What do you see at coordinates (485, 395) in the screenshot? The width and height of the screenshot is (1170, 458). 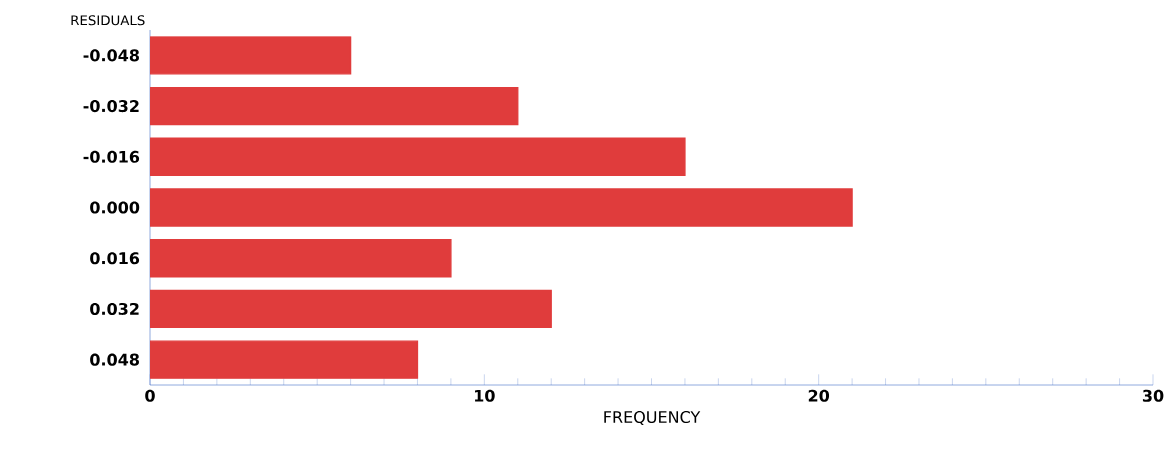 I see `x-tick-label: 10` at bounding box center [485, 395].